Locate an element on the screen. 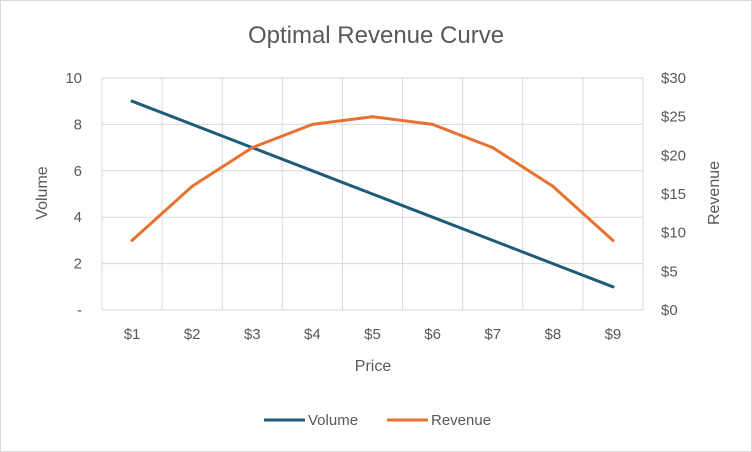 The image size is (752, 452). y-right-tick-label: $15 is located at coordinates (673, 194).